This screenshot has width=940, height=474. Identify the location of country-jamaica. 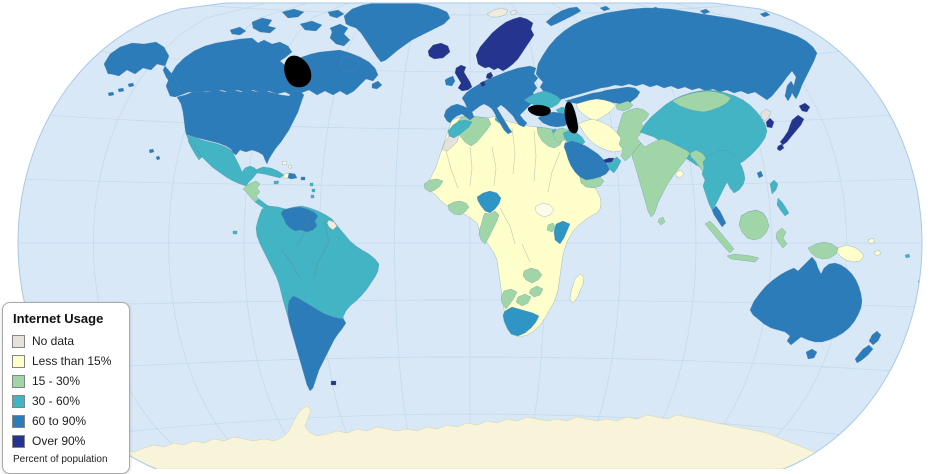
(276, 182).